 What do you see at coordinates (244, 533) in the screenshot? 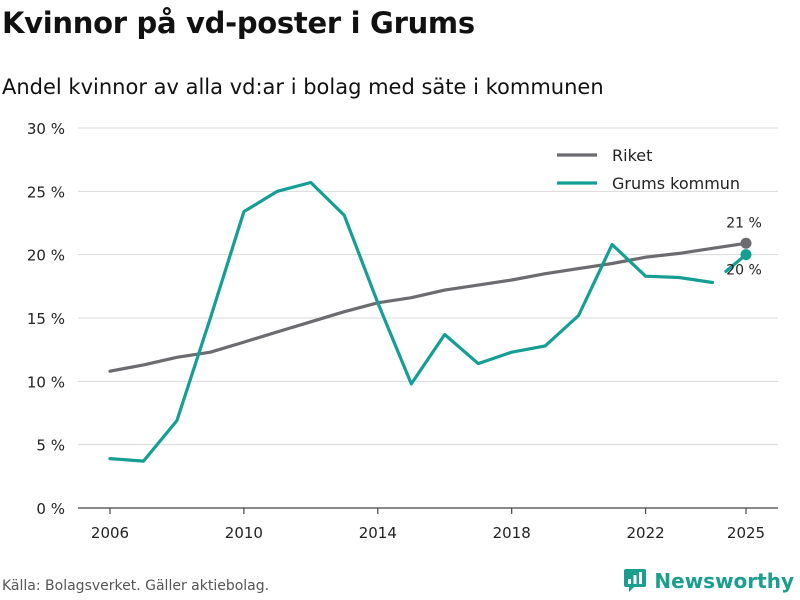
I see `x-tick-label: 2010` at bounding box center [244, 533].